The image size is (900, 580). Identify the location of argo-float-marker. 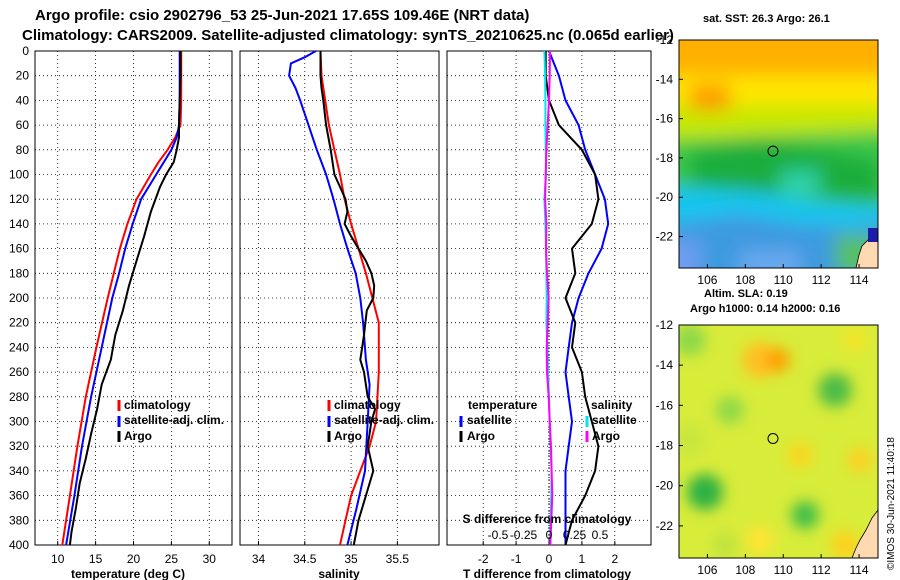
(773, 438).